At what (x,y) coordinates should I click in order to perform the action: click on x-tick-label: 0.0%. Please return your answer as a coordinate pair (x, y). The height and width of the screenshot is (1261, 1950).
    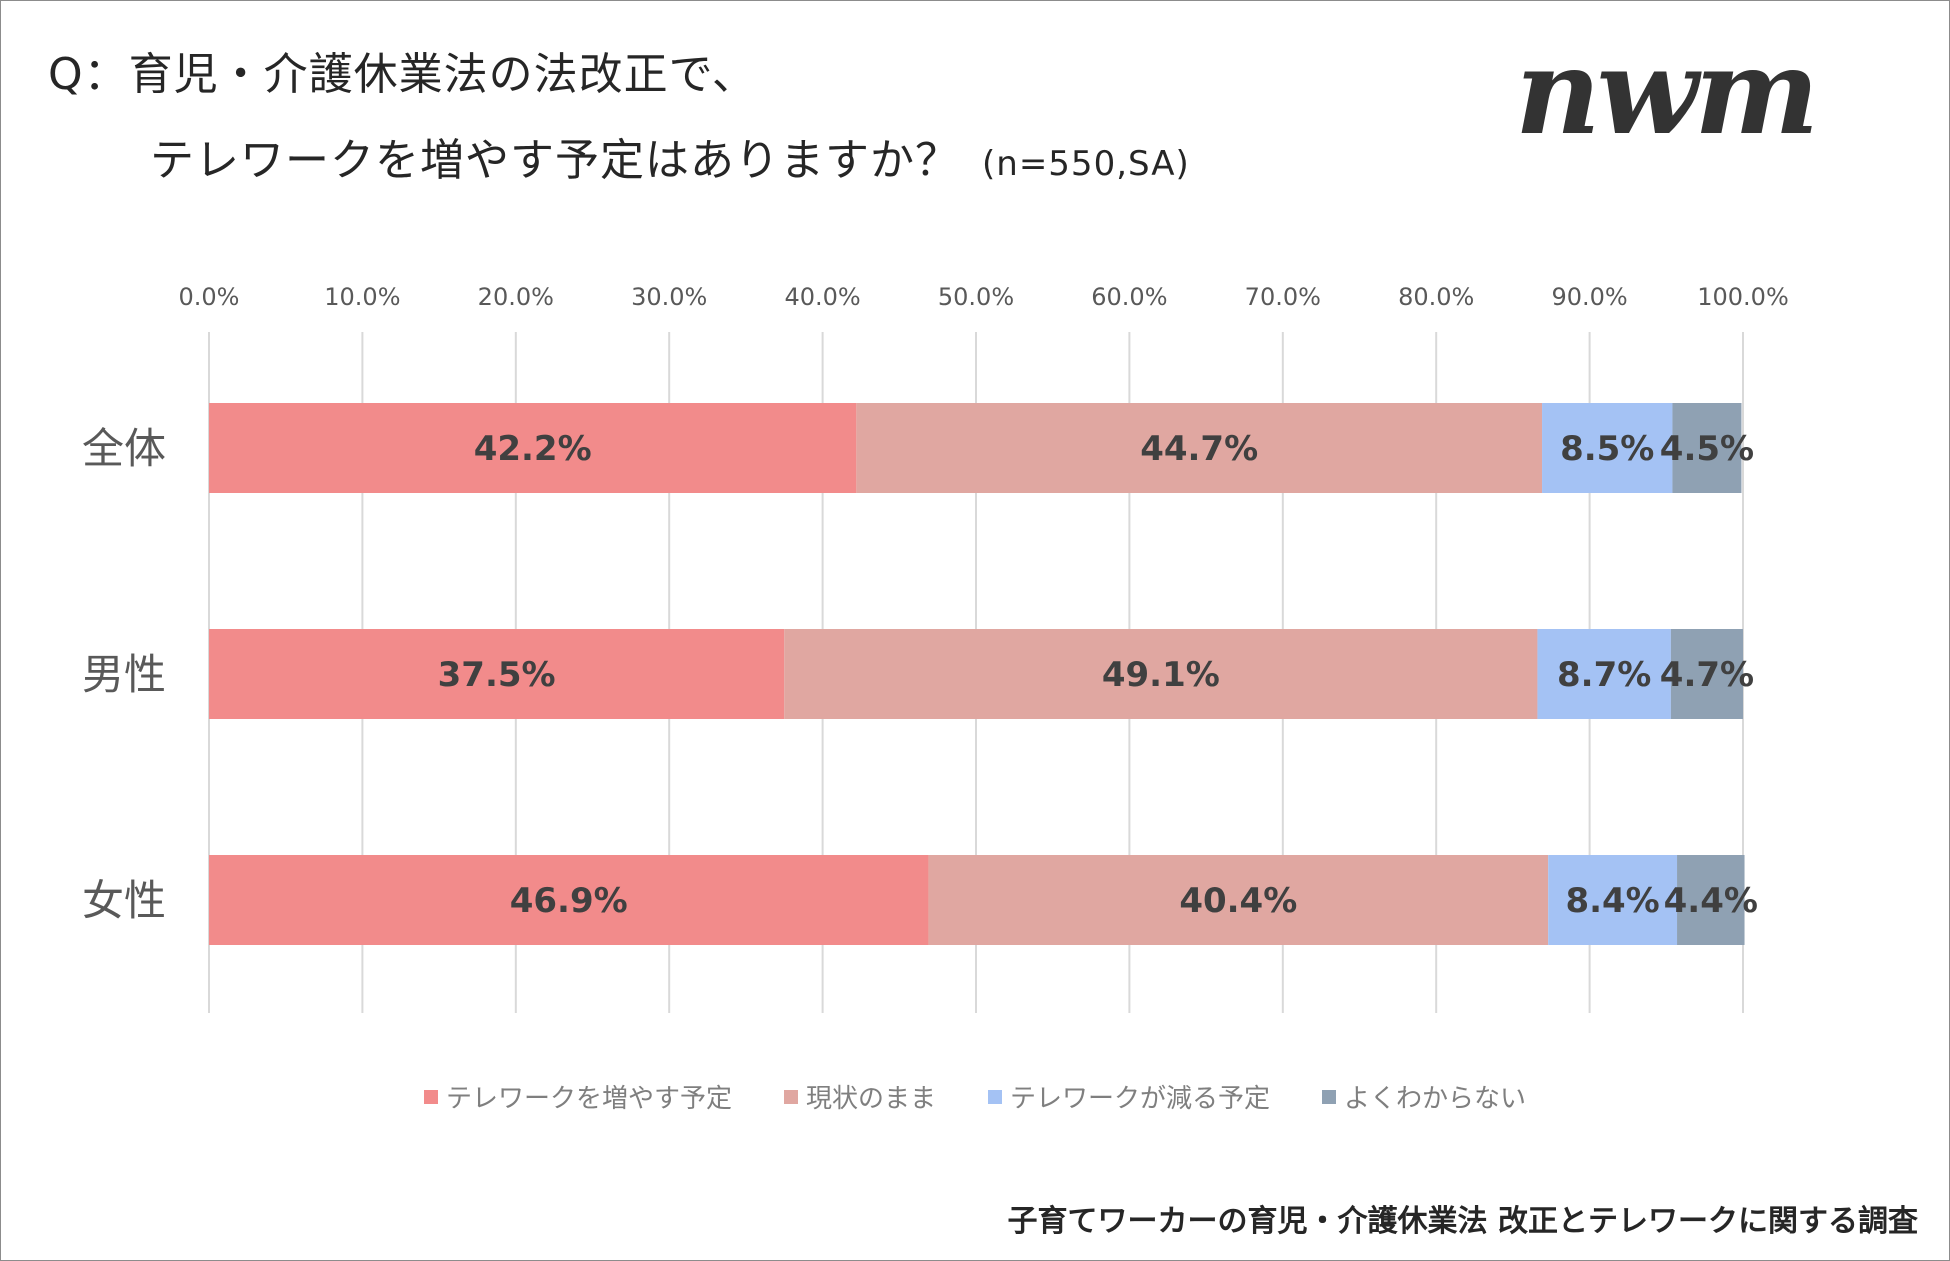
    Looking at the image, I should click on (209, 297).